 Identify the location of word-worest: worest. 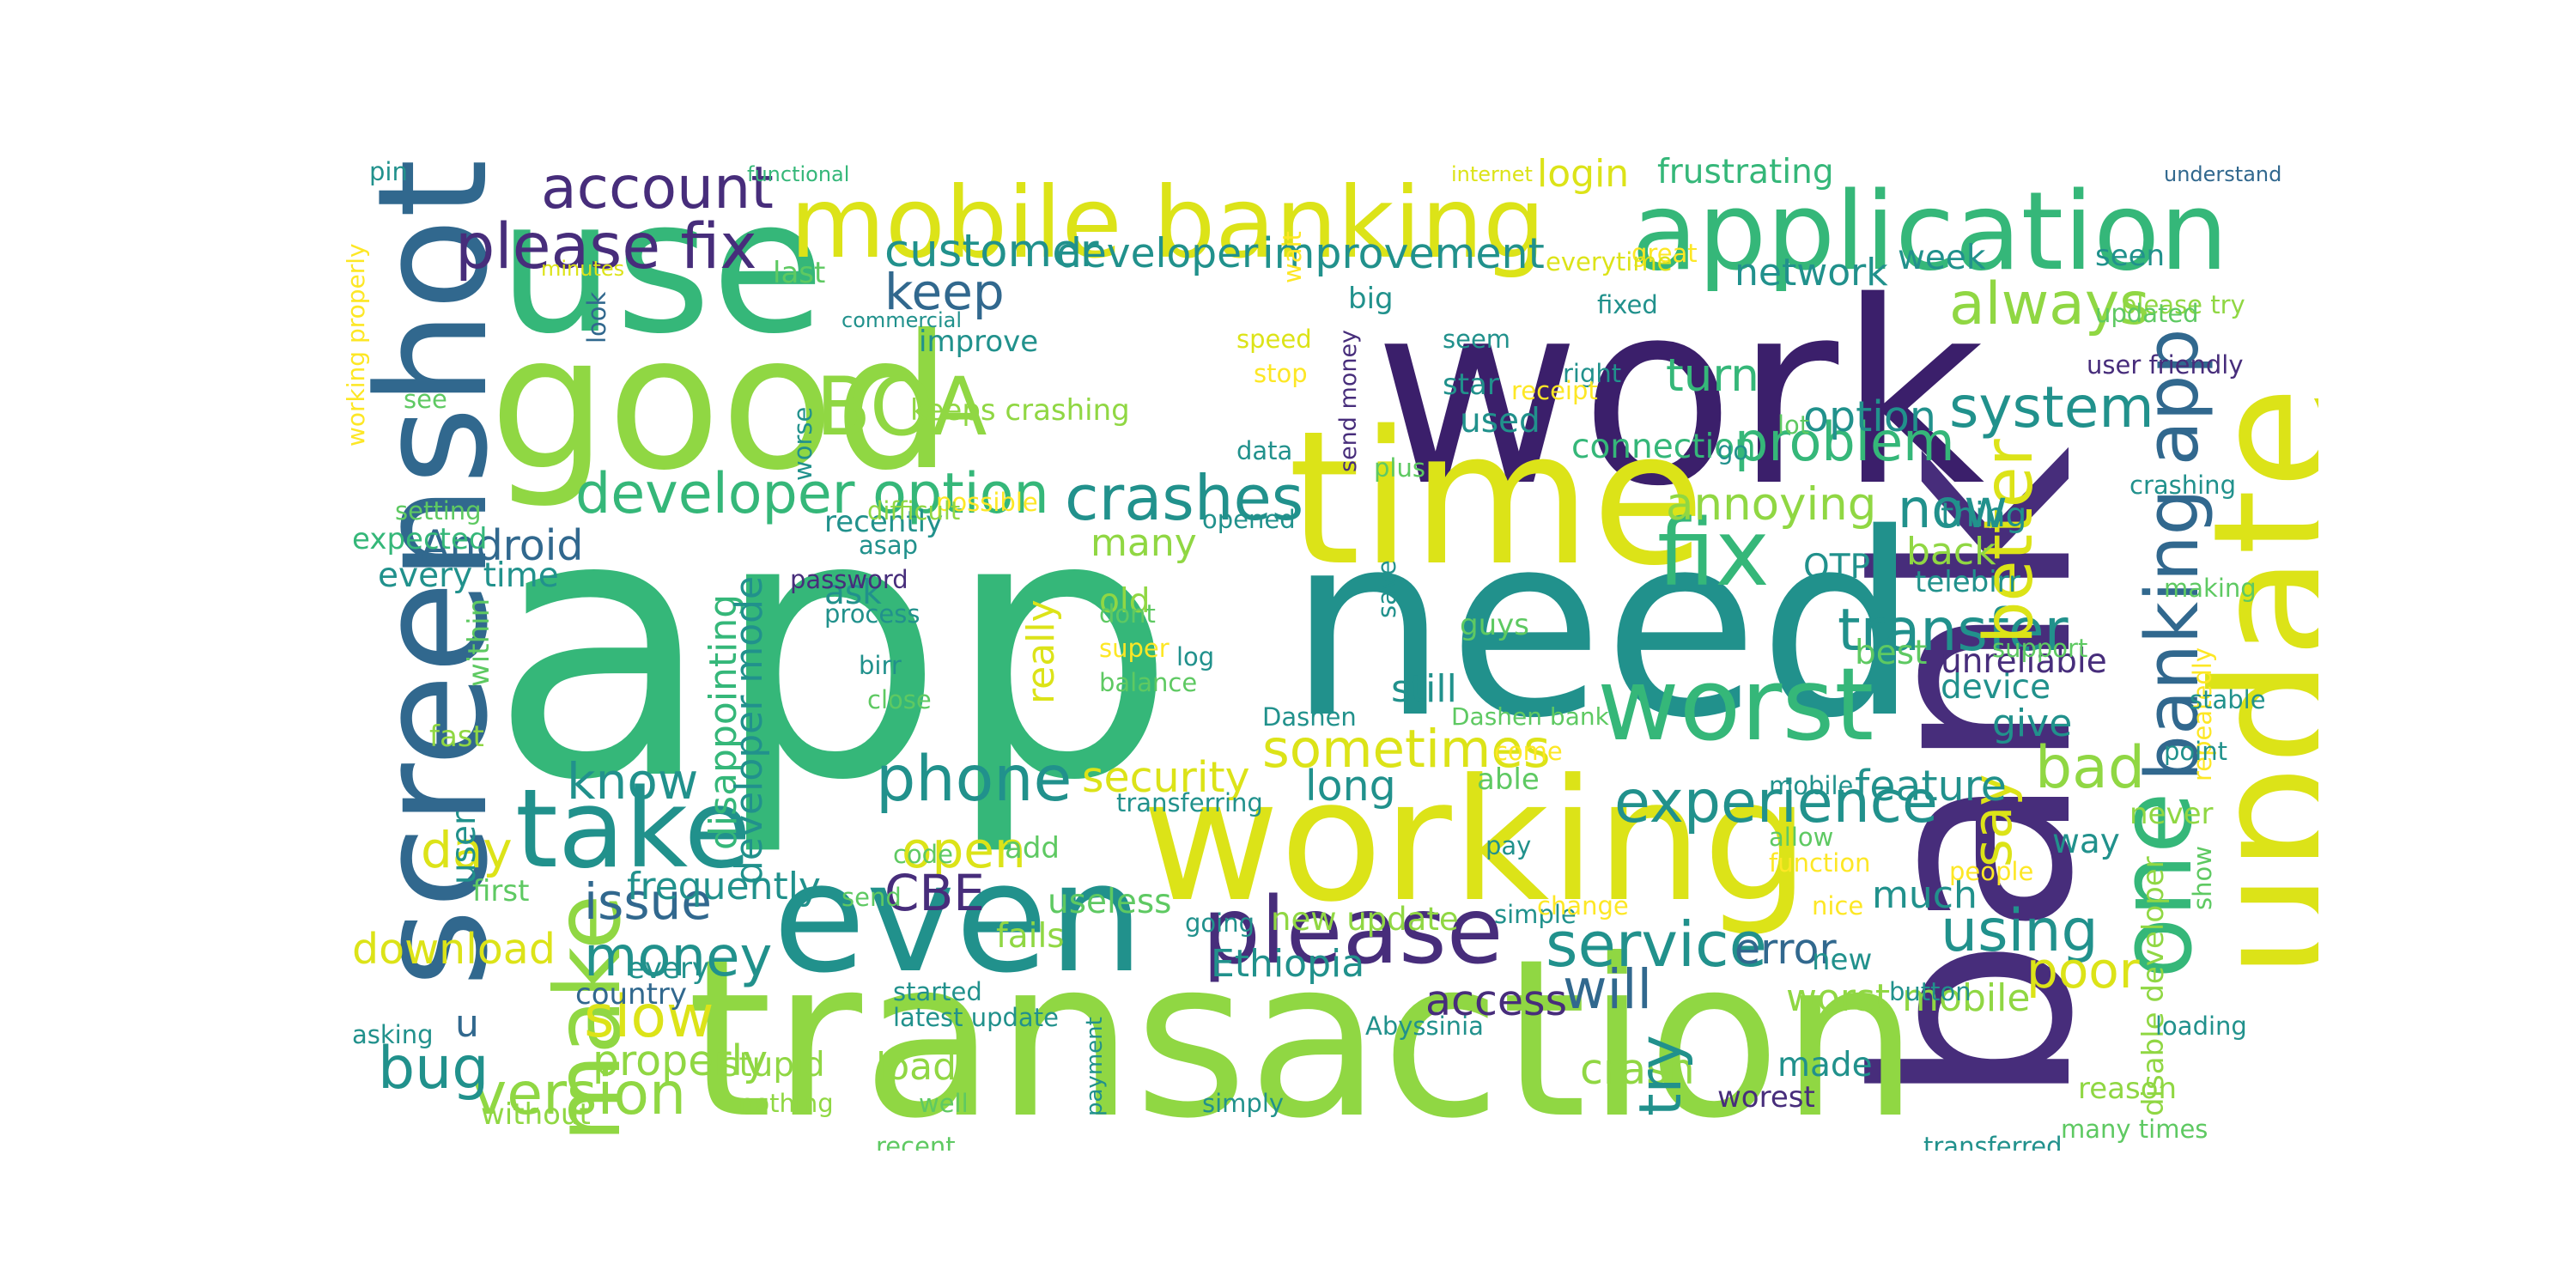
(1766, 1097).